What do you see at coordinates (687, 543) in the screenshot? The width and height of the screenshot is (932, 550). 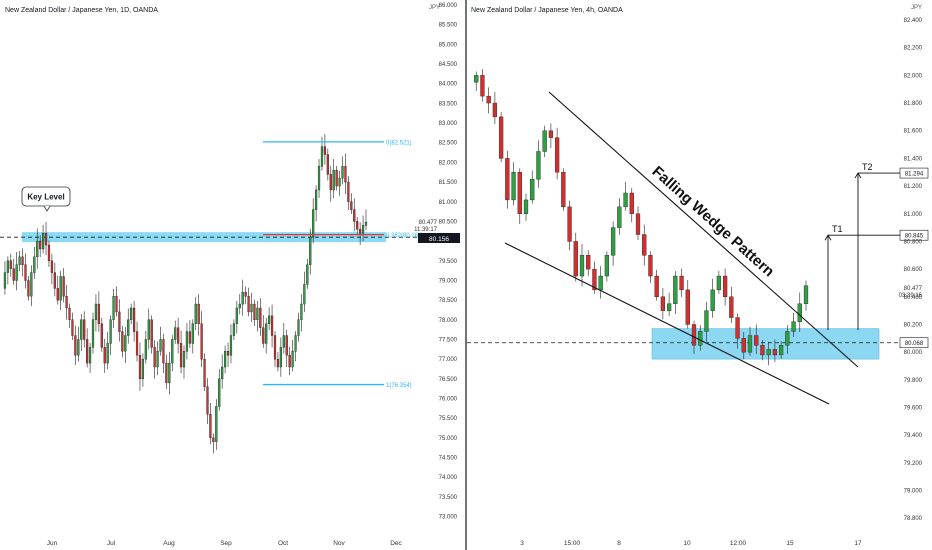 I see `right-time-tick-label: 10` at bounding box center [687, 543].